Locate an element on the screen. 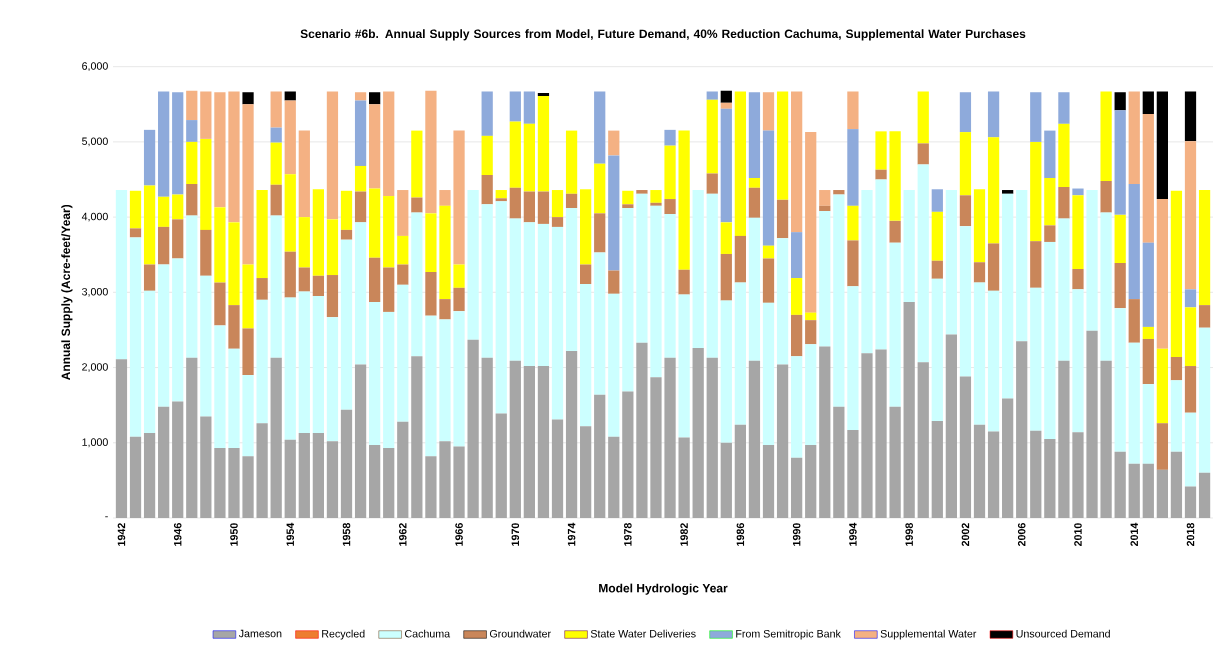  y-tick-label: 3,000 is located at coordinates (95, 292).